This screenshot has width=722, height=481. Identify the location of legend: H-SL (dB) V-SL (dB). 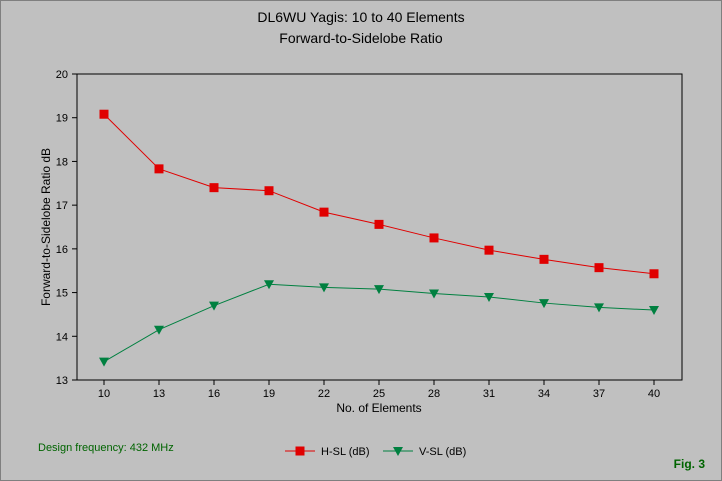
(375, 452).